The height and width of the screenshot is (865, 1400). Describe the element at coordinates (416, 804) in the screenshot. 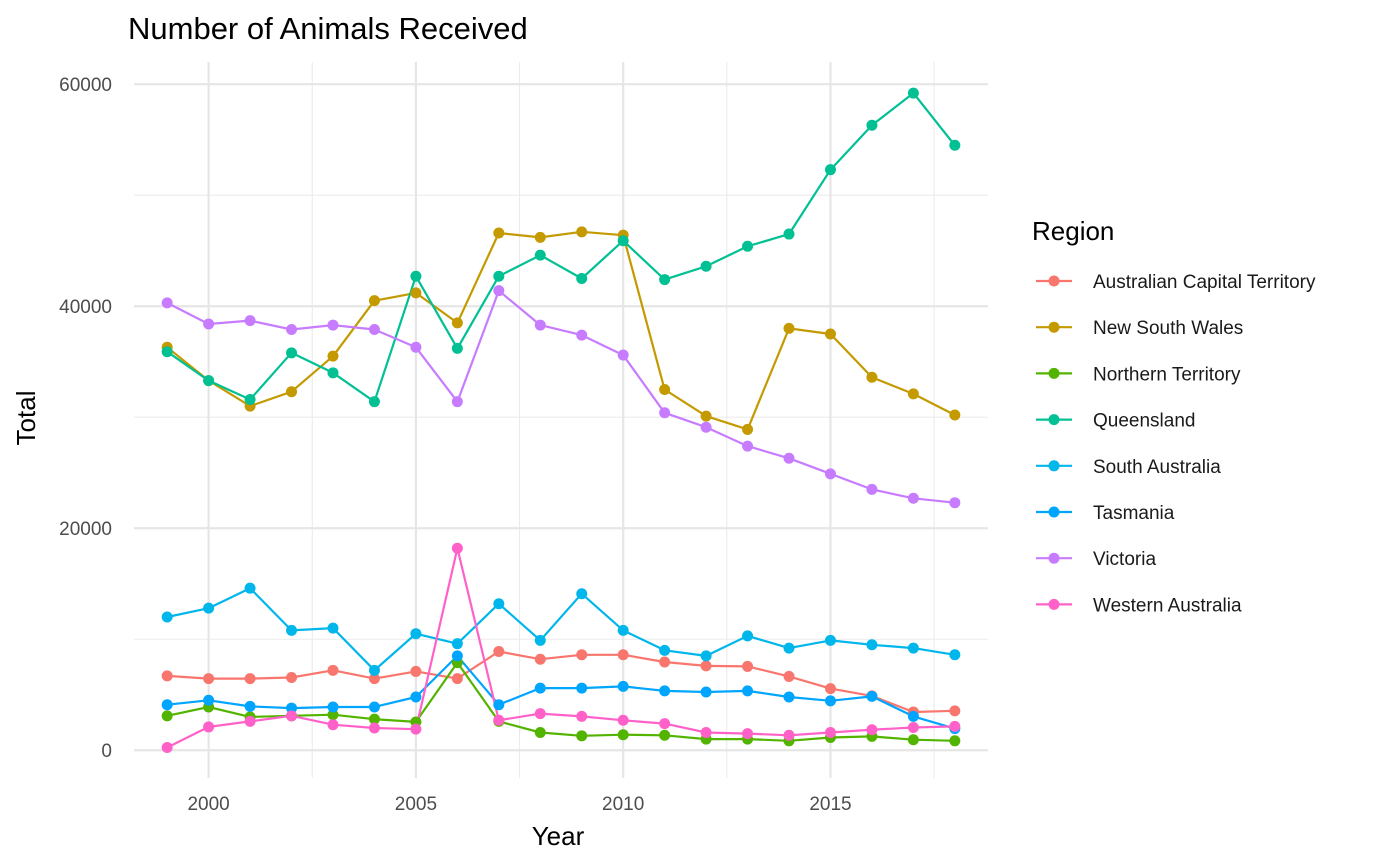

I see `x-tick-label: 2005` at that location.